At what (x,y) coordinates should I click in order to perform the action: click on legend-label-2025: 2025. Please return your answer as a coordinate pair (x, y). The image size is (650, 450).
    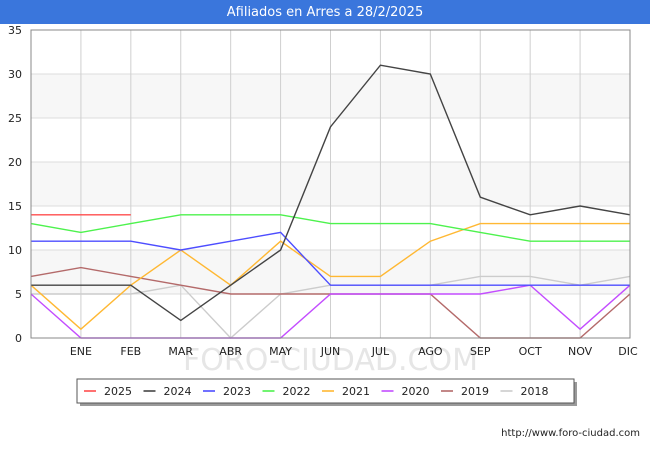
    Looking at the image, I should click on (118, 391).